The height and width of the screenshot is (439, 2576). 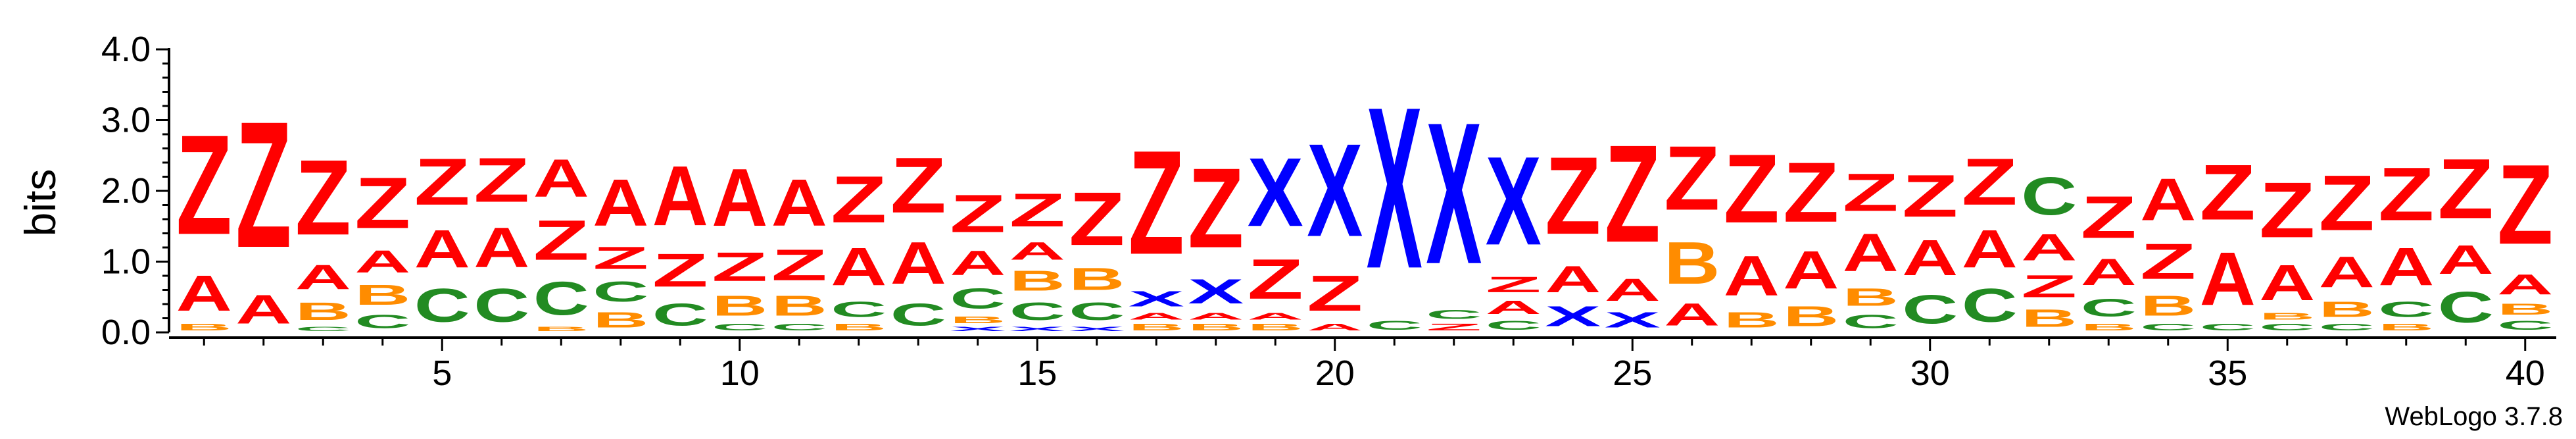 I want to click on weblogo-credit: WebLogo 3.7.8, so click(x=2474, y=416).